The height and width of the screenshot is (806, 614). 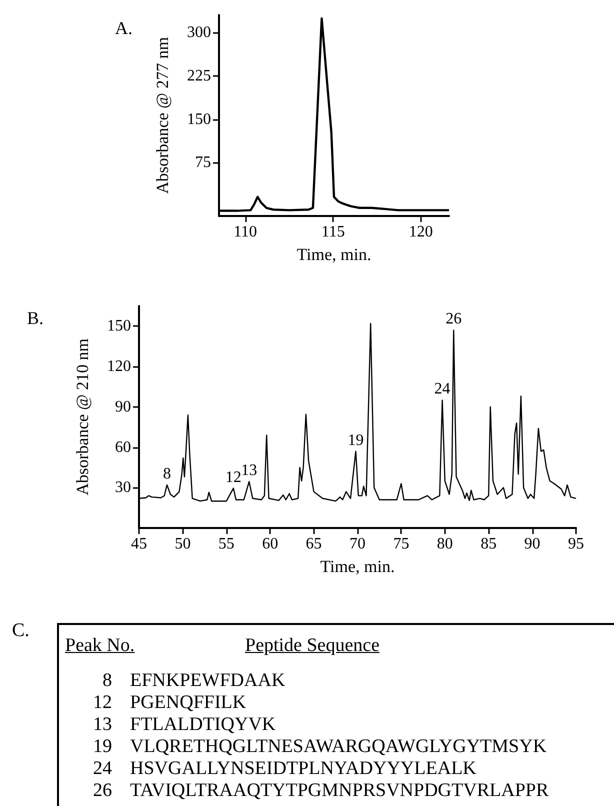 I want to click on text: FTLALDTIQYVK, so click(x=203, y=725).